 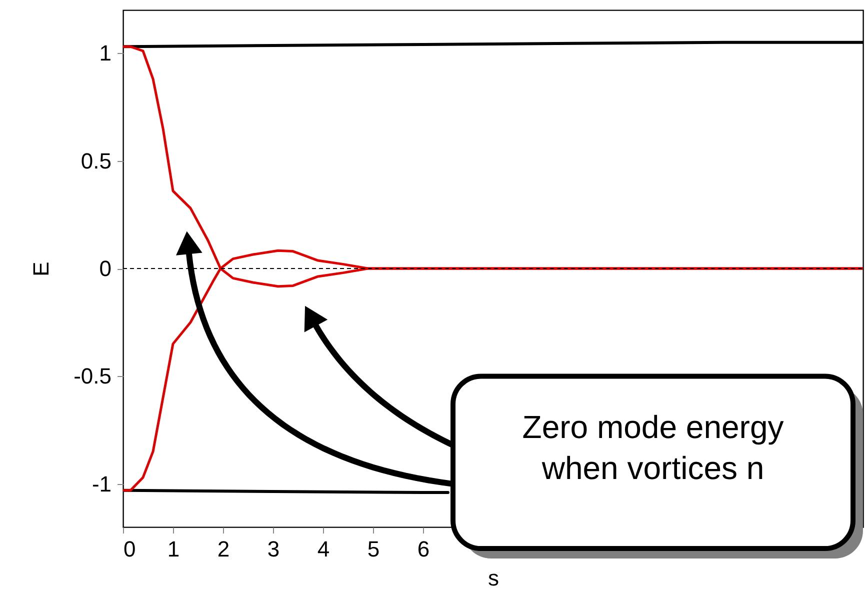 What do you see at coordinates (653, 447) in the screenshot?
I see `annotation: Zero mode energy when vortices n` at bounding box center [653, 447].